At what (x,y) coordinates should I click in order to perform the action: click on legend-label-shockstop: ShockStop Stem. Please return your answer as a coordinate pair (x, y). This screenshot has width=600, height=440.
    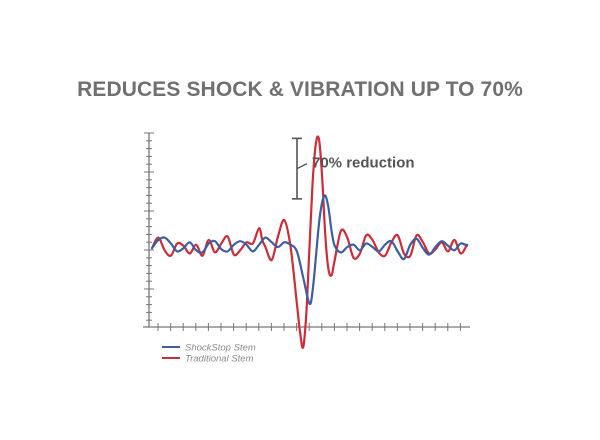
    Looking at the image, I should click on (220, 348).